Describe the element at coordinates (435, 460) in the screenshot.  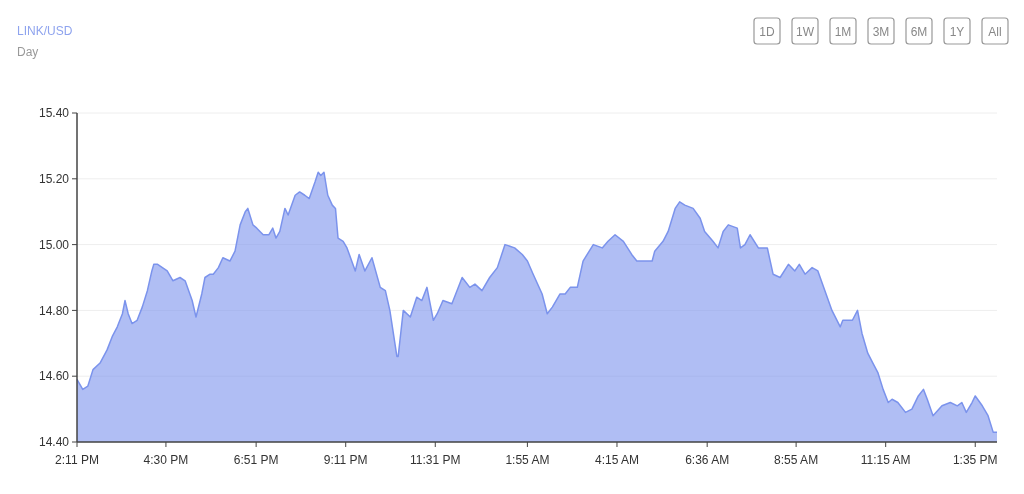
I see `x-tick-label: 11:31 PM` at that location.